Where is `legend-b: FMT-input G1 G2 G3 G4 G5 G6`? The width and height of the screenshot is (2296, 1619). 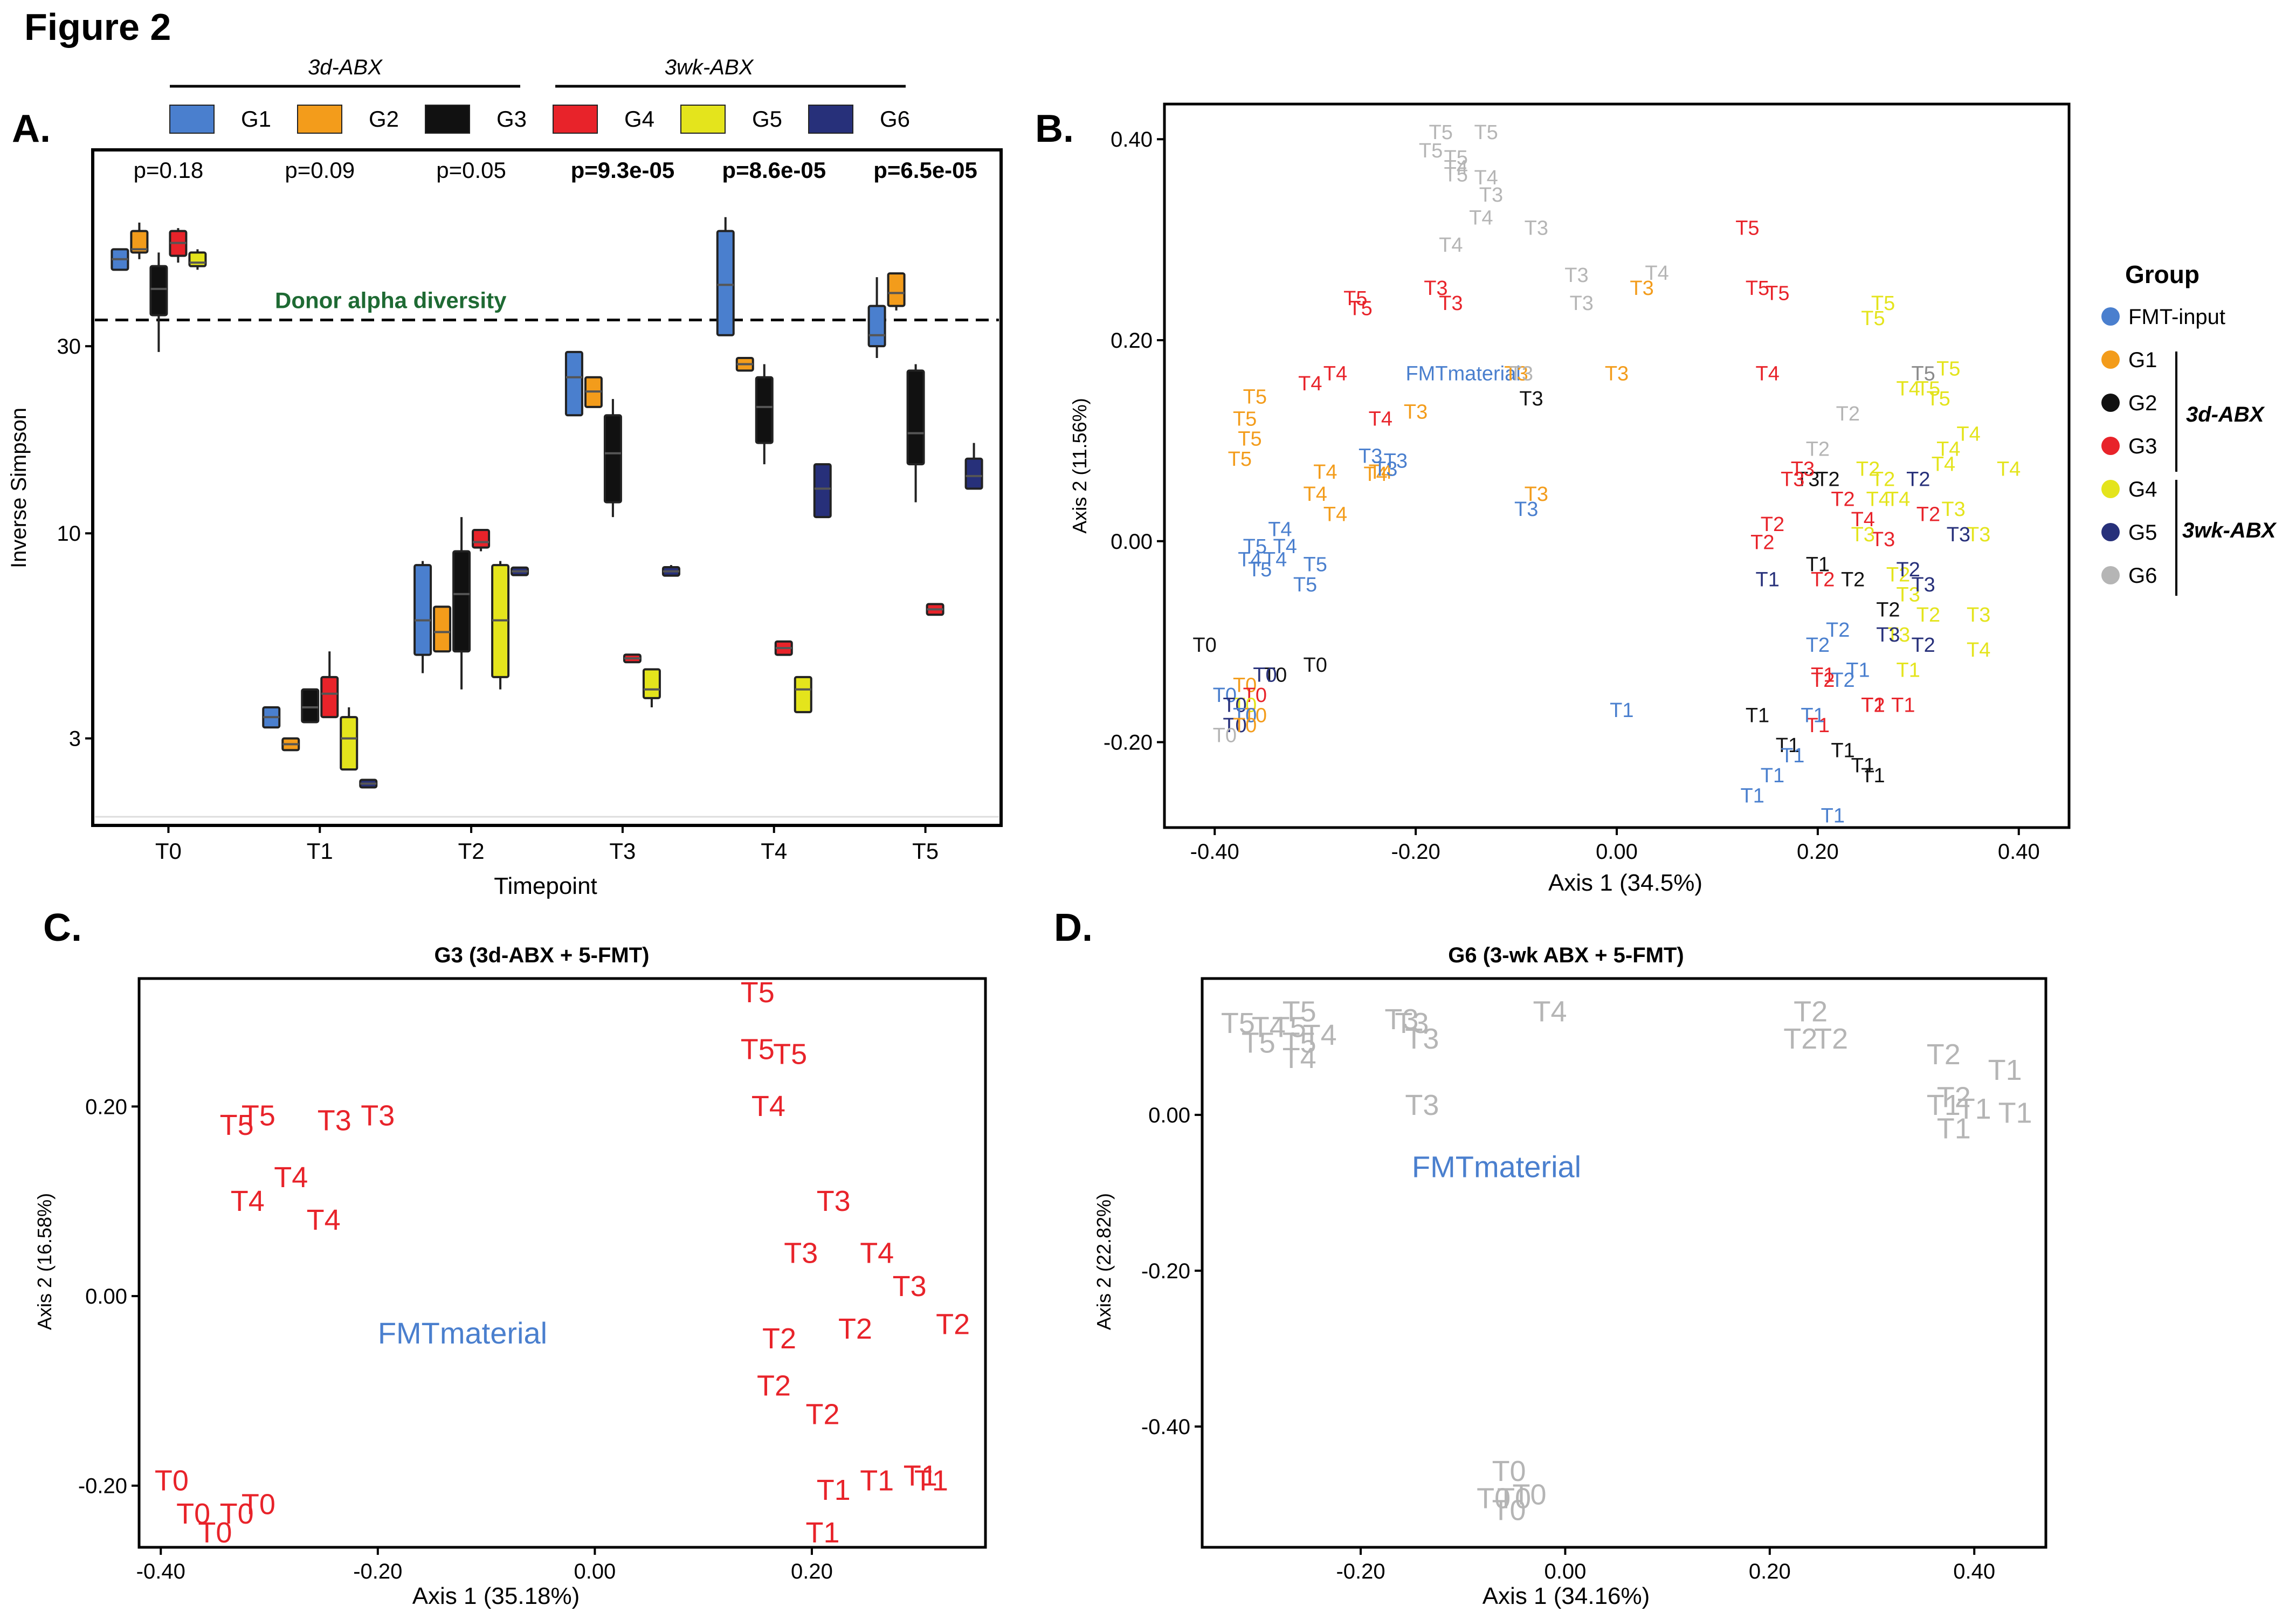
legend-b: FMT-input G1 G2 G3 G4 G5 G6 is located at coordinates (2163, 446).